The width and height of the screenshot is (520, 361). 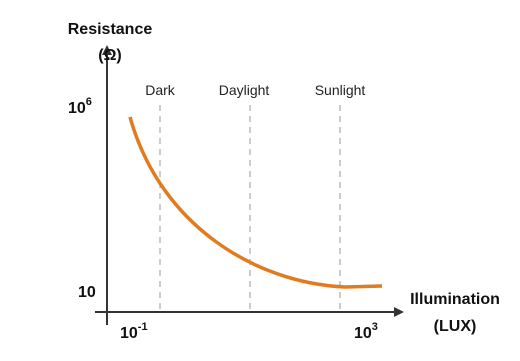 I want to click on x-axis-unit: (LUX), so click(x=455, y=326).